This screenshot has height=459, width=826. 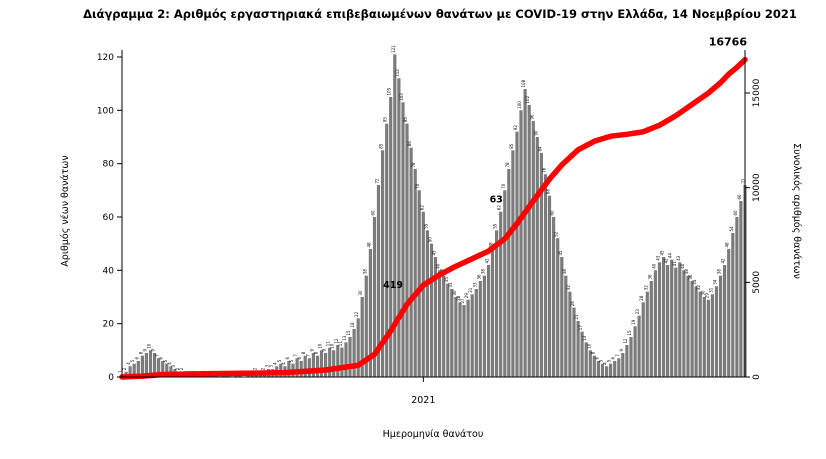 I want to click on bar-value-label: 108, so click(x=523, y=83).